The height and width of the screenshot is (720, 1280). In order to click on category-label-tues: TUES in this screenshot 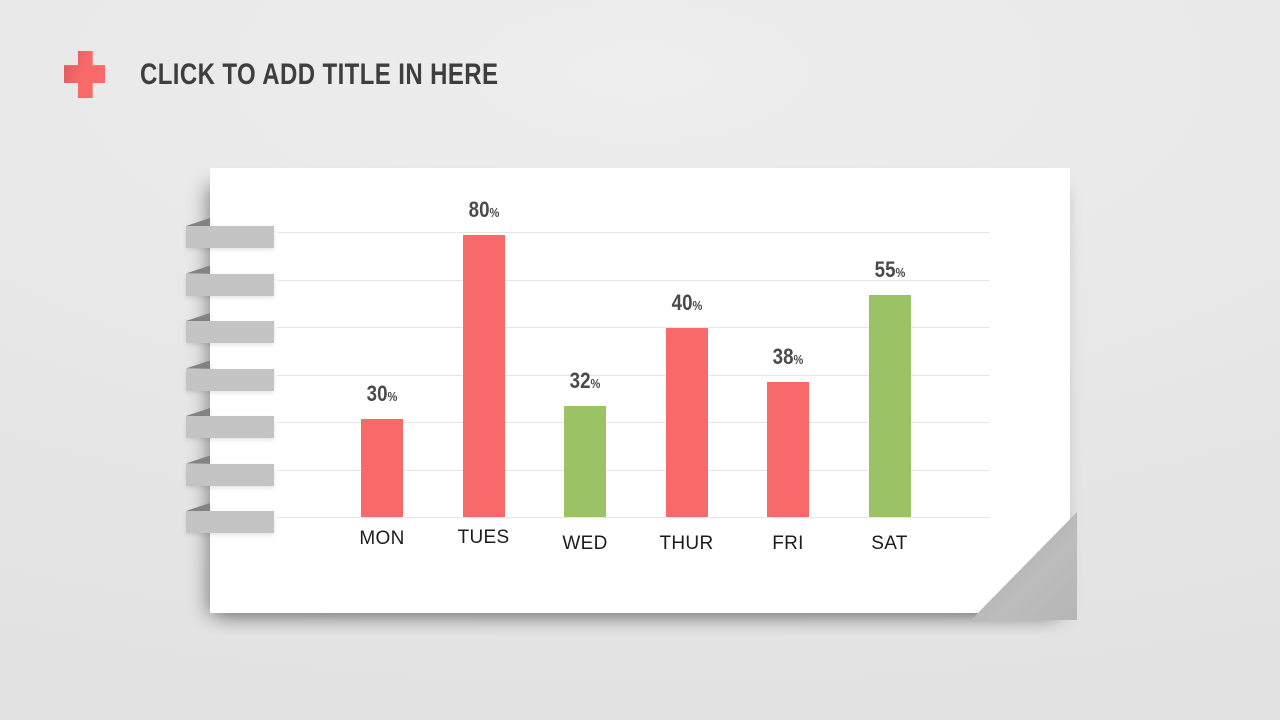, I will do `click(483, 537)`.